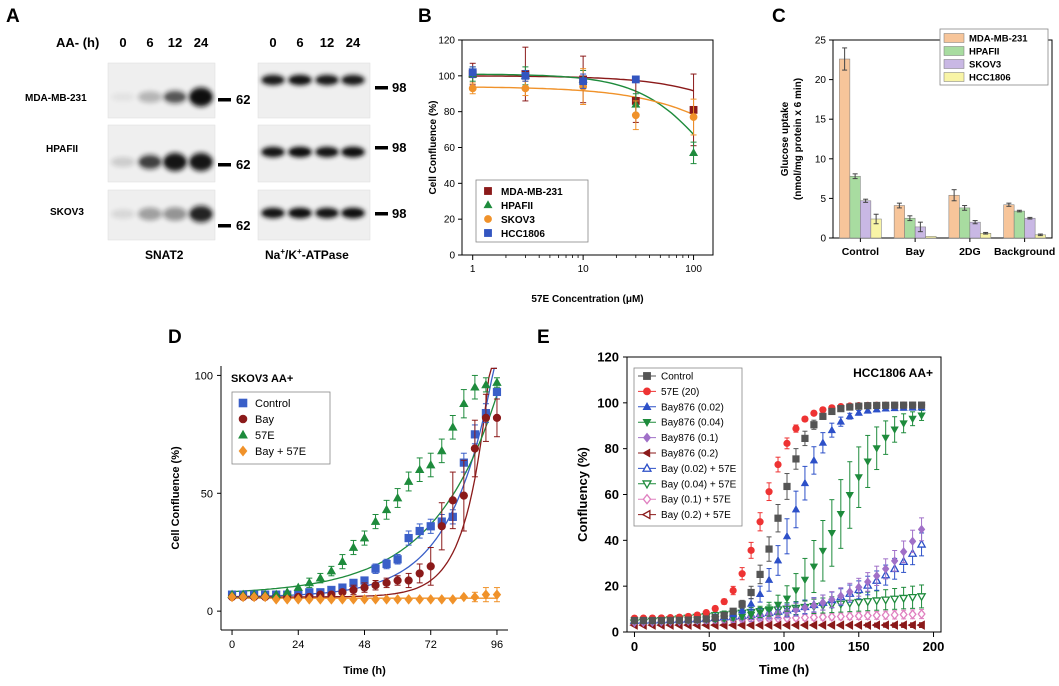 The image size is (1059, 686). I want to click on y-tick-label: 80, so click(612, 448).